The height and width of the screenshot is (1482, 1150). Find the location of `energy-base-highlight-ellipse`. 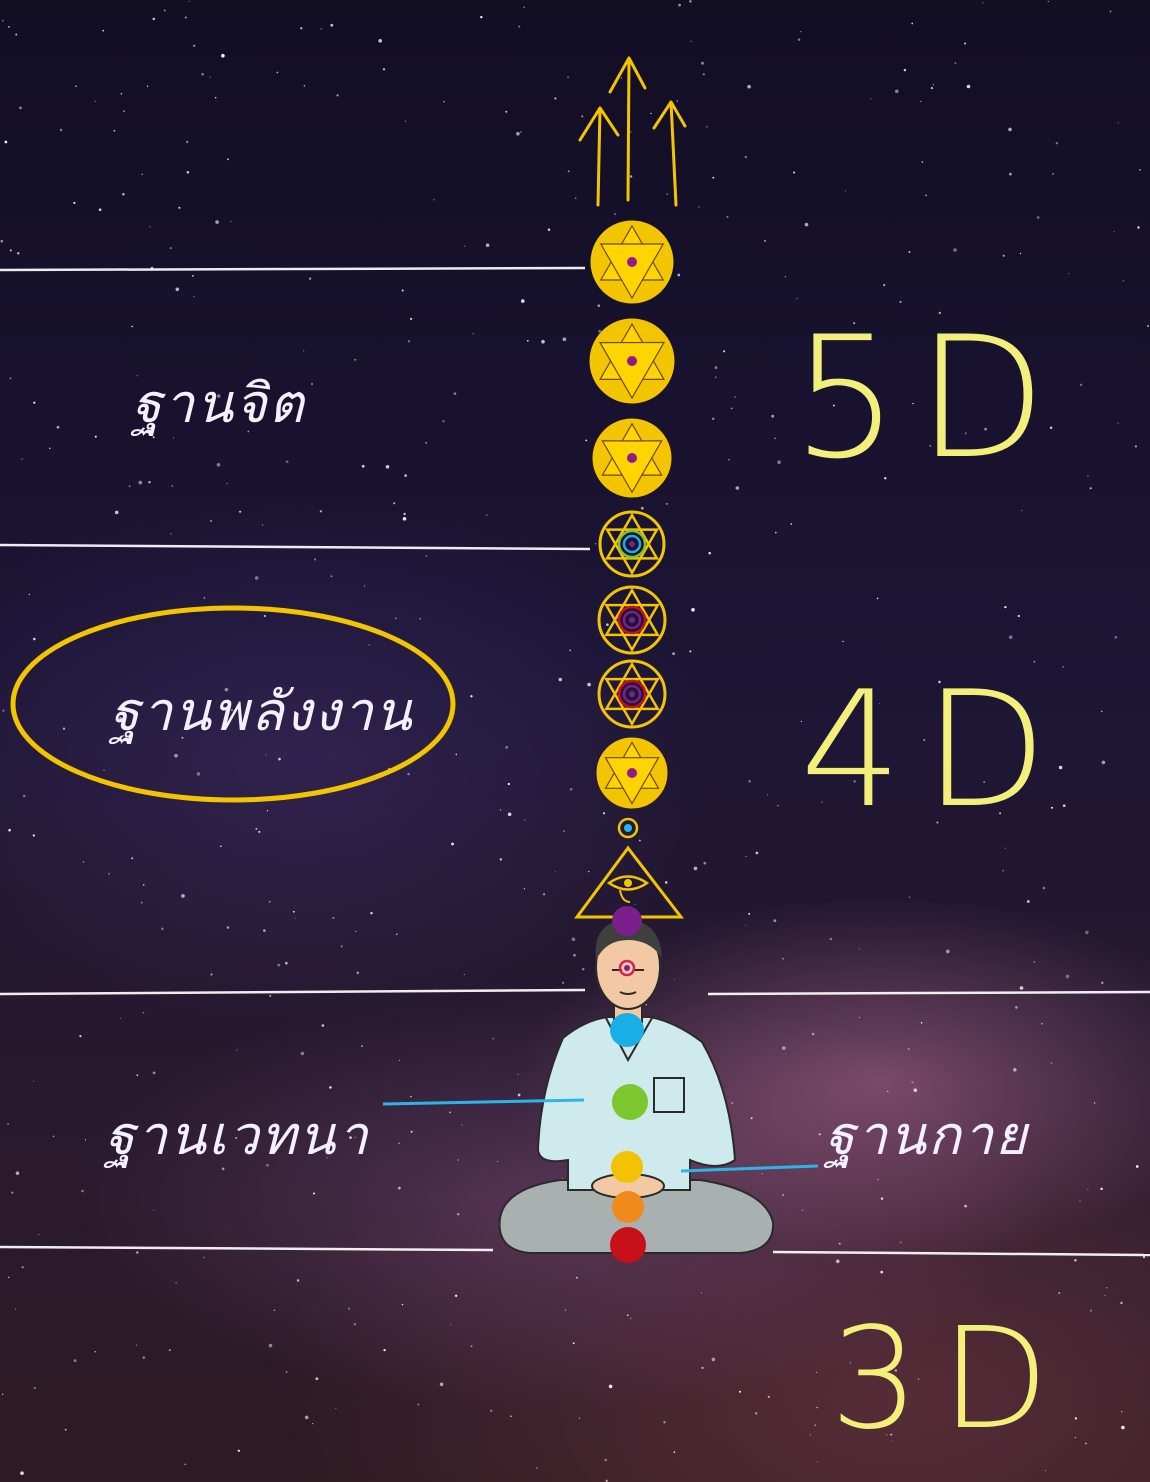

energy-base-highlight-ellipse is located at coordinates (233, 704).